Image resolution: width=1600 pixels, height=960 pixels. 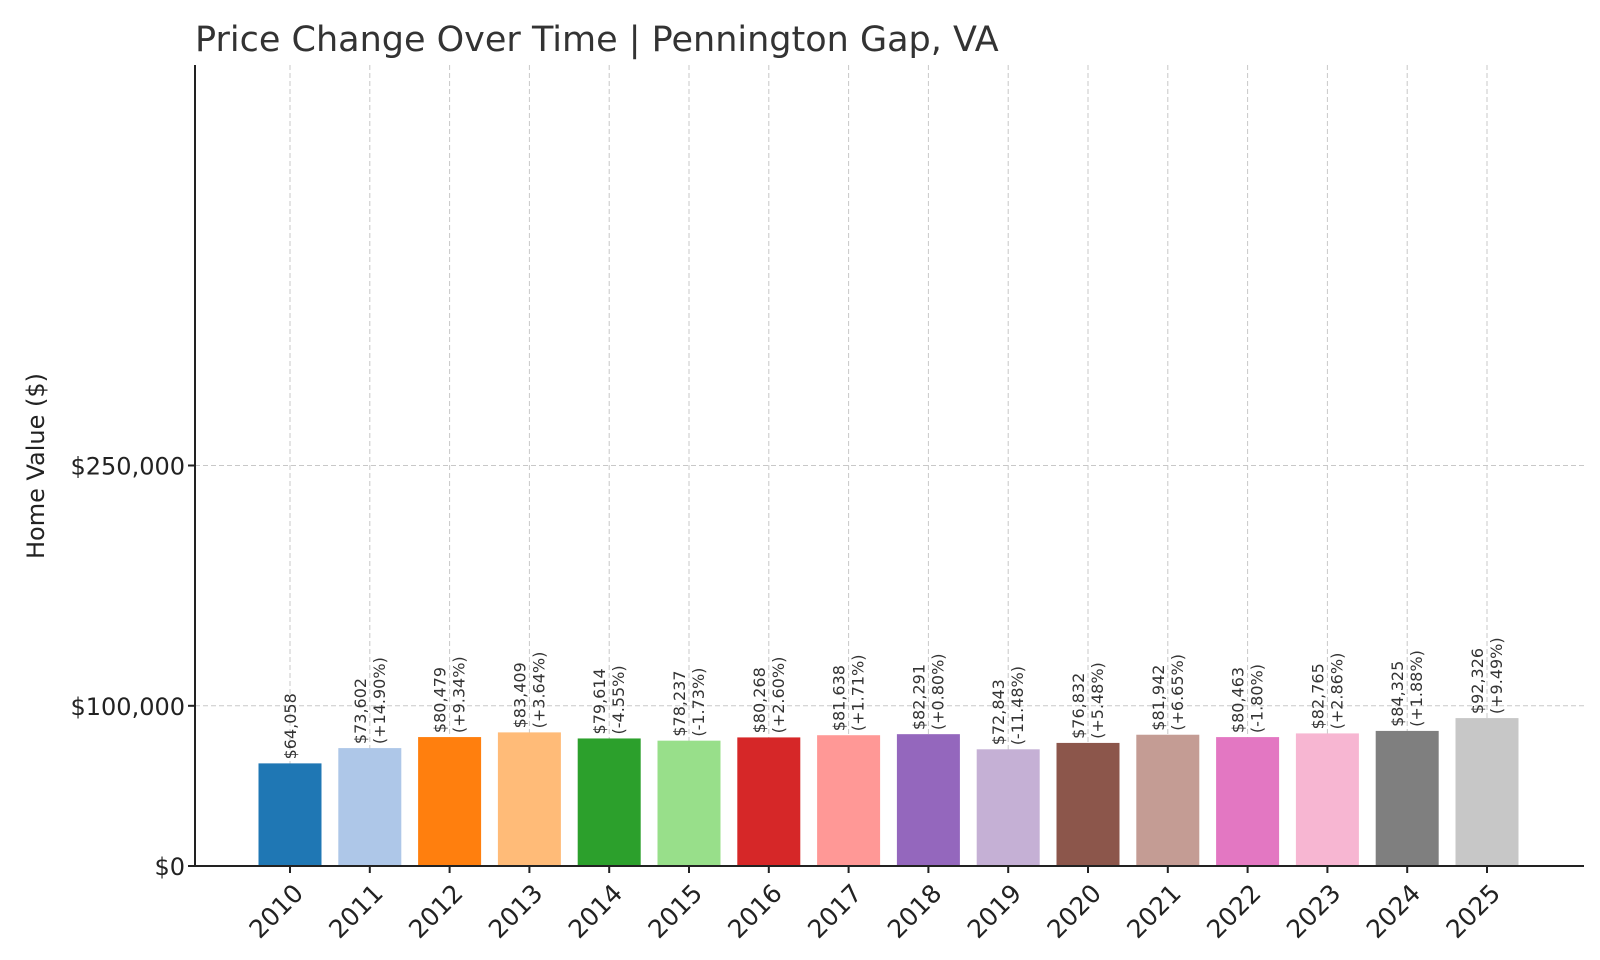 I want to click on change-label: (+9.34%), so click(x=459, y=694).